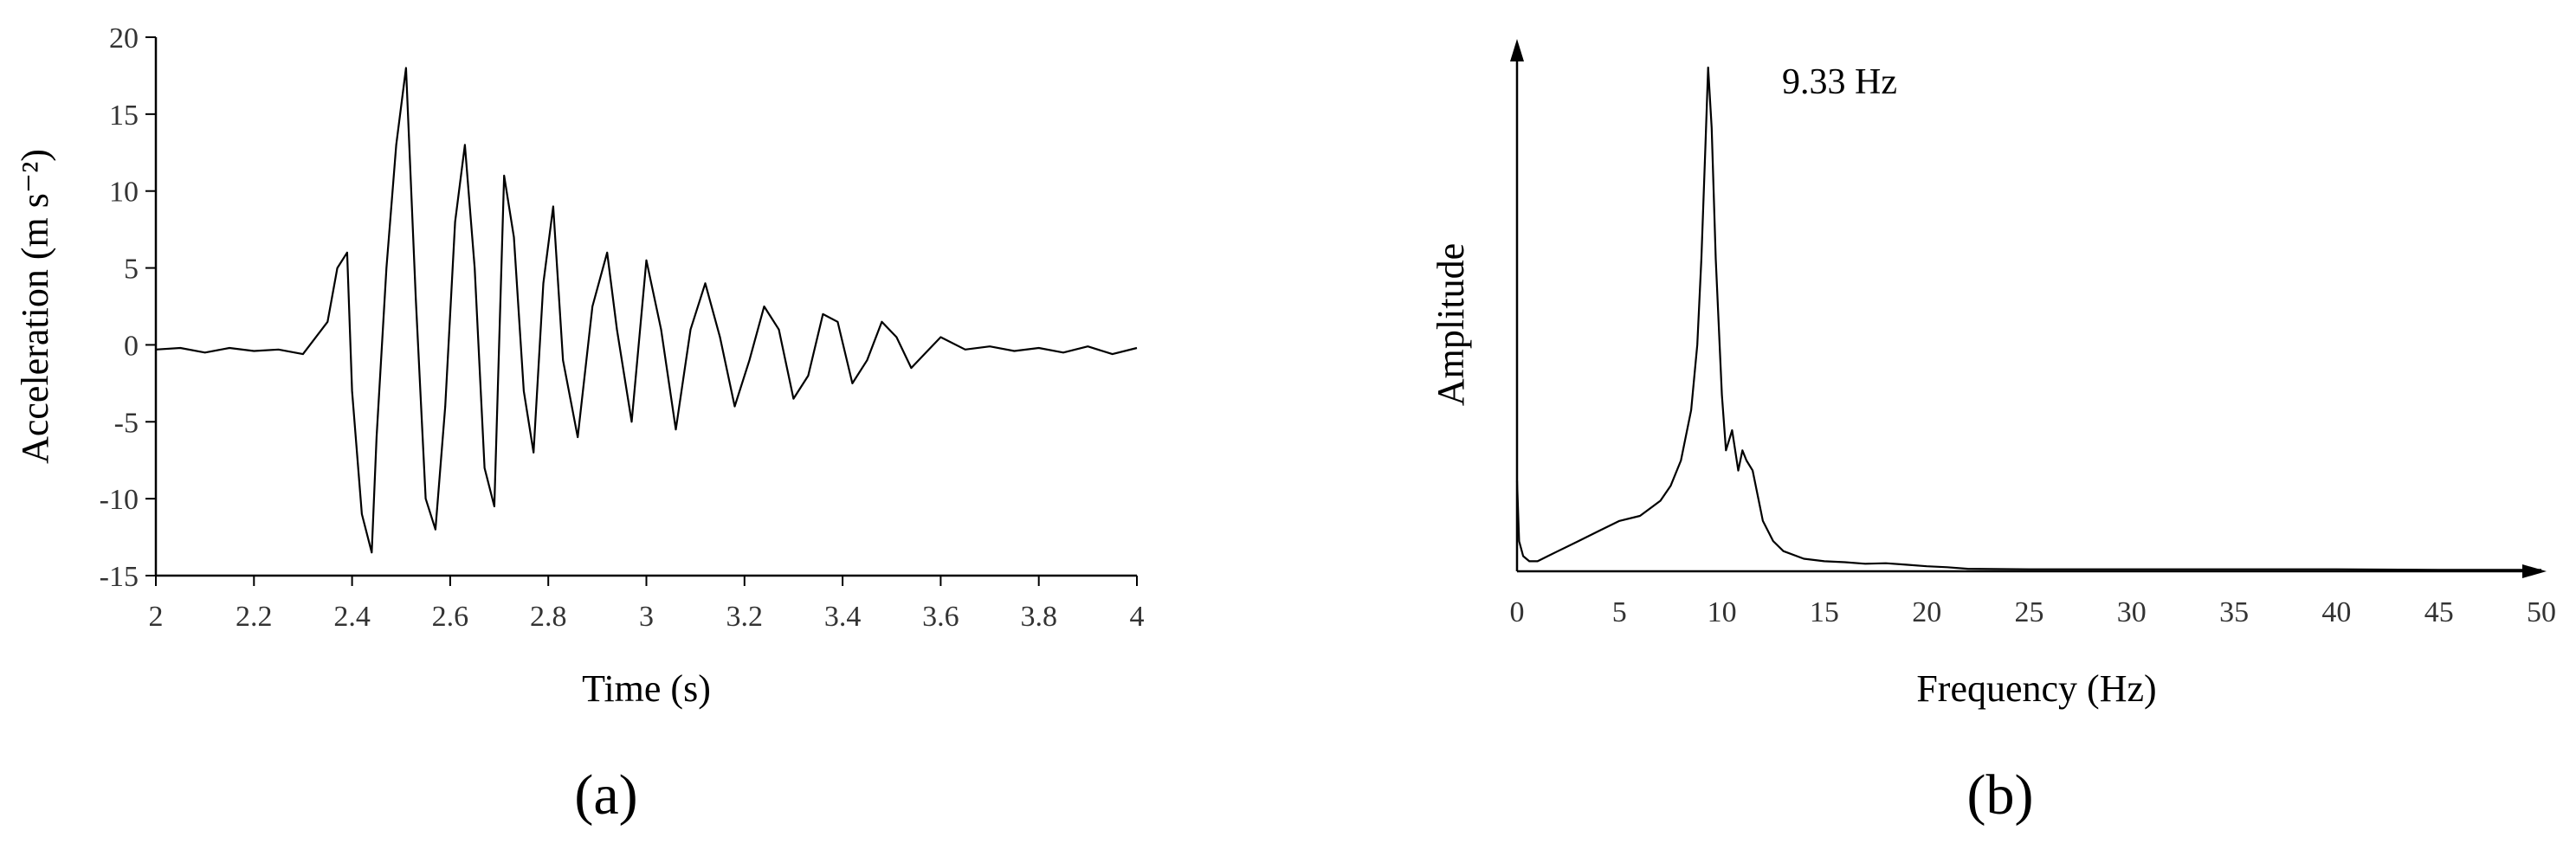 The width and height of the screenshot is (2576, 850). What do you see at coordinates (605, 795) in the screenshot?
I see `panel-label-a: (a)` at bounding box center [605, 795].